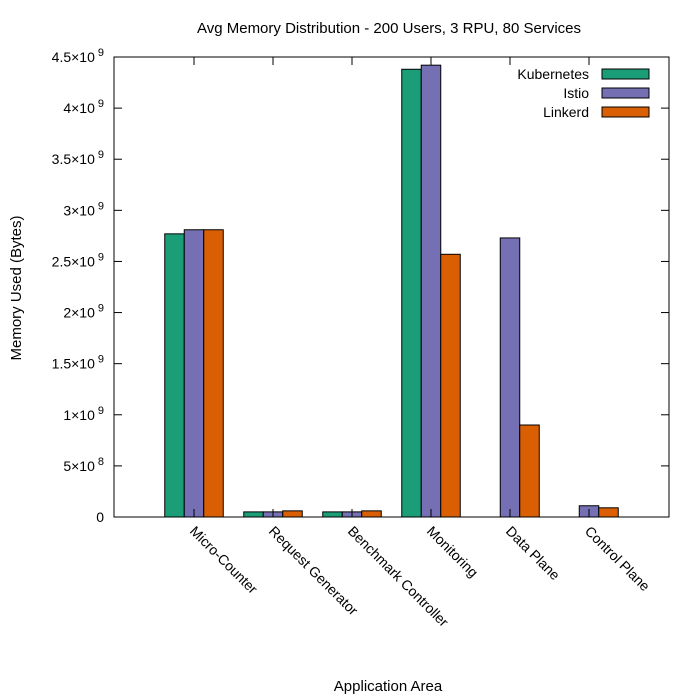 The image size is (700, 700). I want to click on legend-label: Linkerd, so click(566, 112).